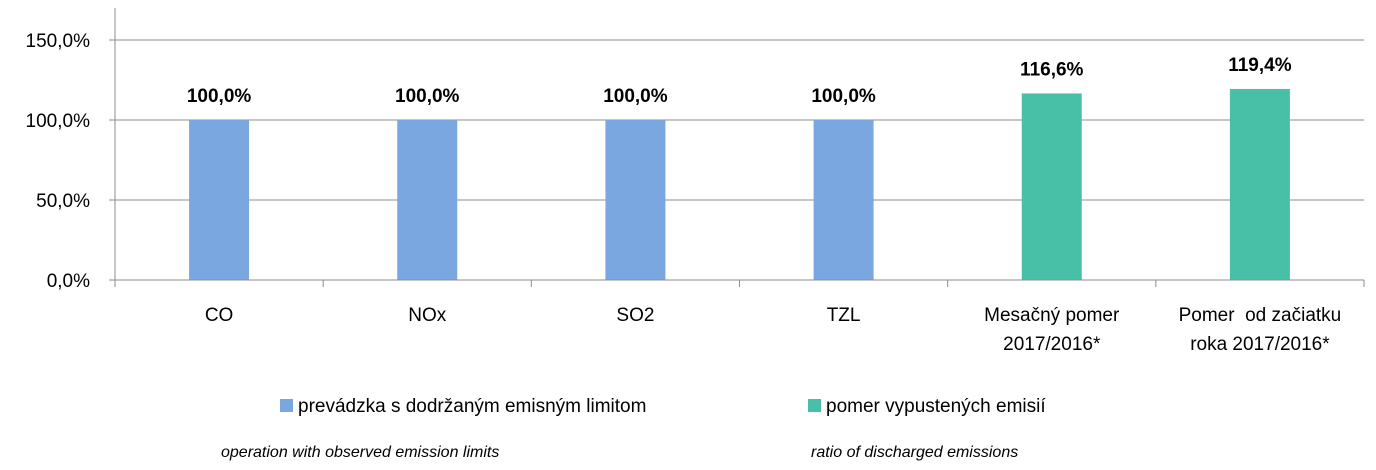  I want to click on data-label: 116,6%, so click(1051, 69).